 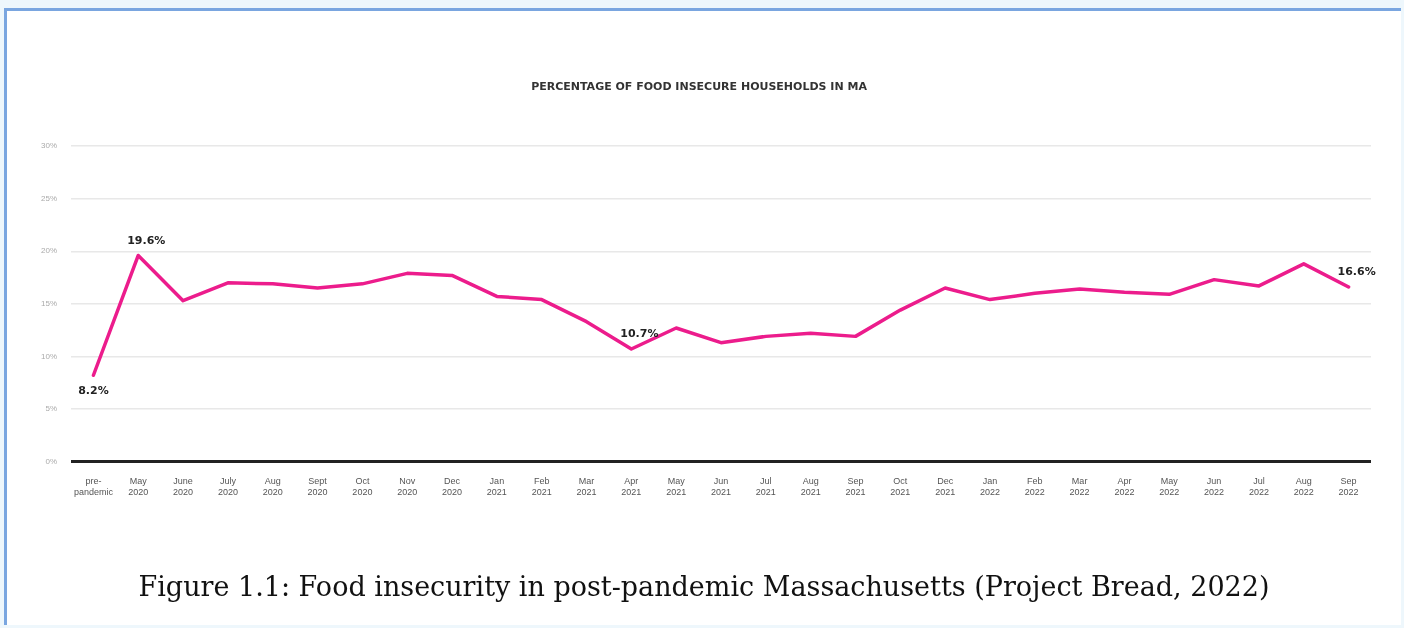 I want to click on data-label: 10.7%, so click(x=639, y=334).